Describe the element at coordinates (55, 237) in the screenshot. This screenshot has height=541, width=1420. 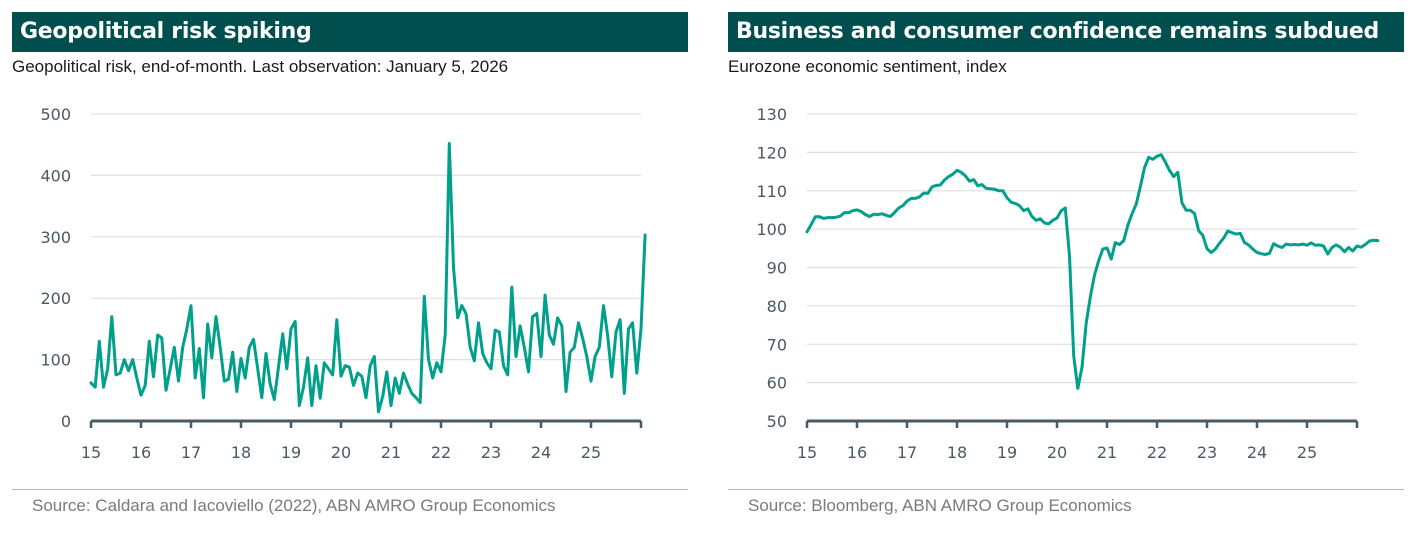
I see `y-tick-label: 300` at that location.